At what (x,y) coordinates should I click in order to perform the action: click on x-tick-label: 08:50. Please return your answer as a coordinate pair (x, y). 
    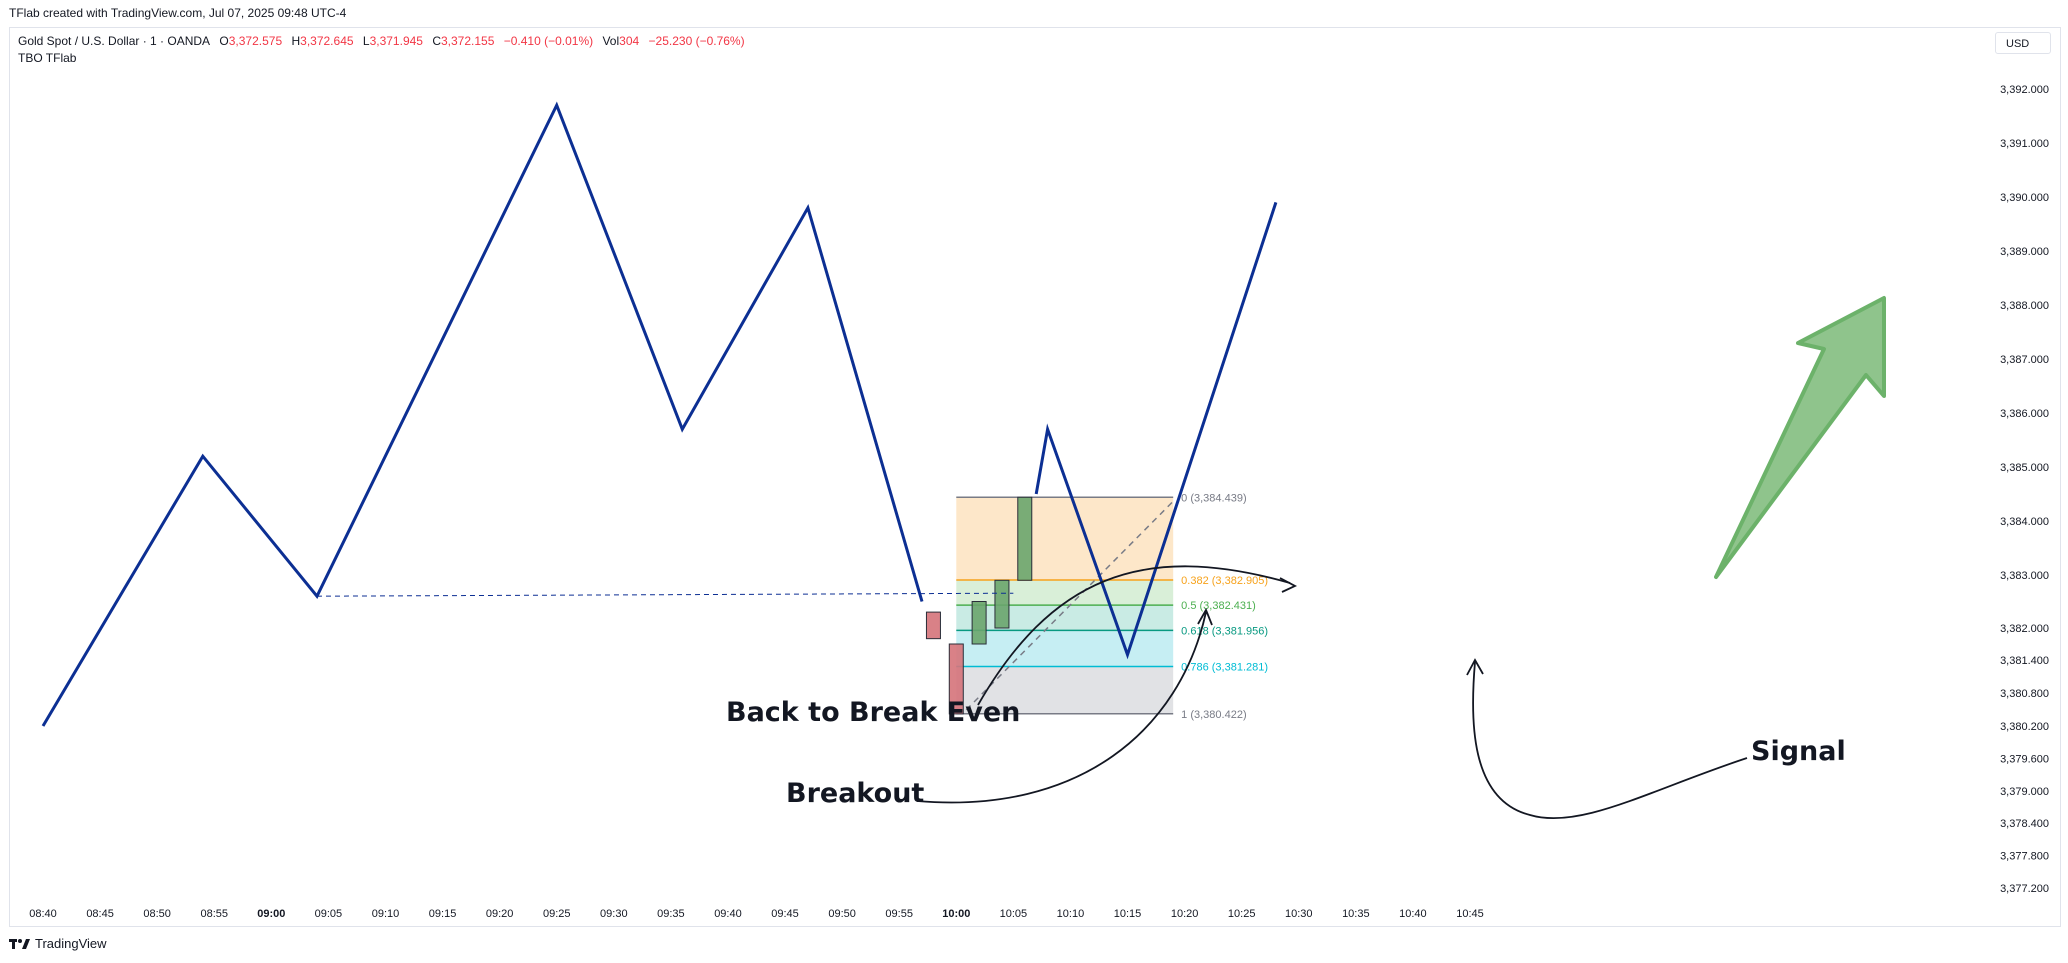
    Looking at the image, I should click on (157, 914).